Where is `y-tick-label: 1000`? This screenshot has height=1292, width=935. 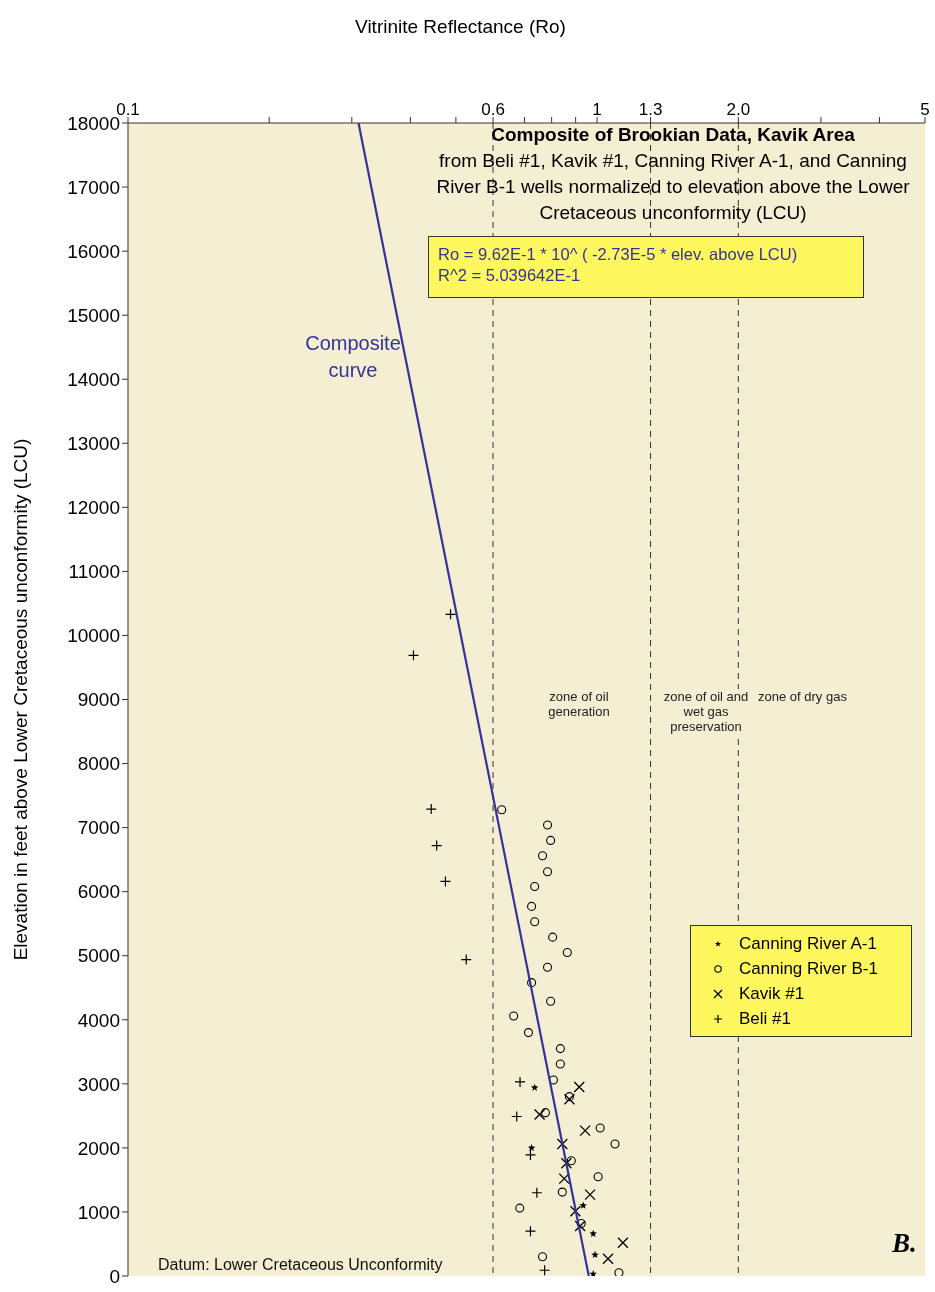 y-tick-label: 1000 is located at coordinates (98, 1212).